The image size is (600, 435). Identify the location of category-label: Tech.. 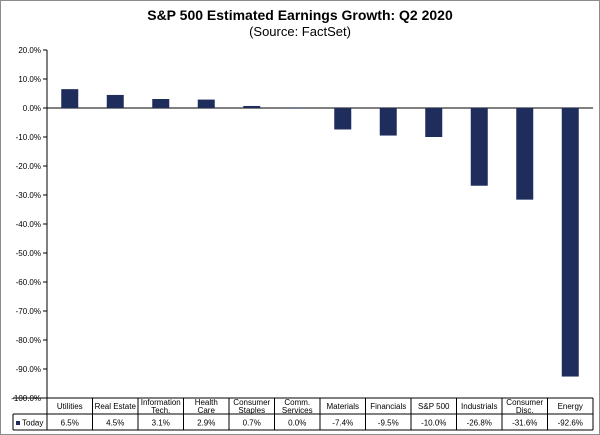
(160, 410).